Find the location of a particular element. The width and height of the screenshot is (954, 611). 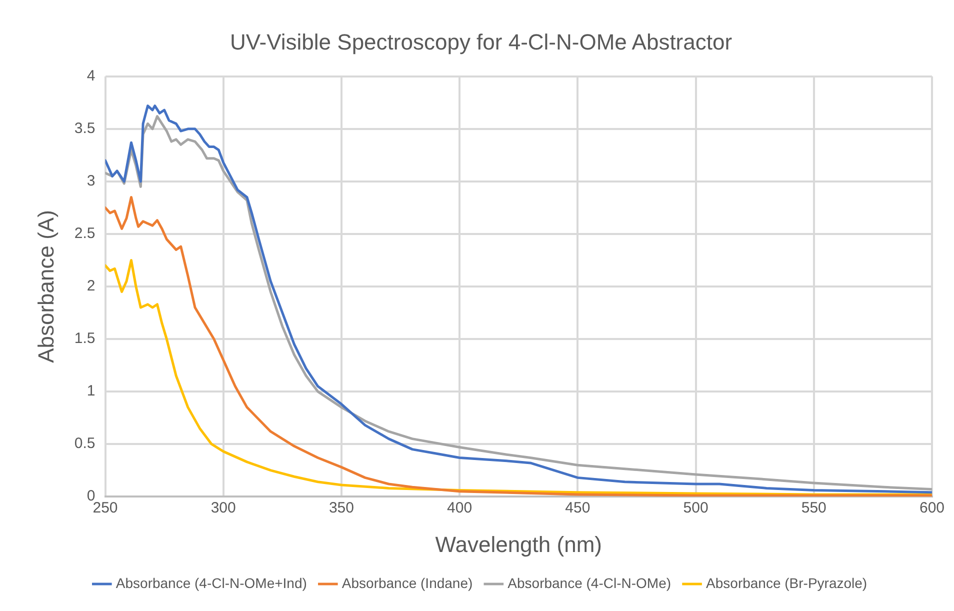

x-tick-label: 600 is located at coordinates (932, 508).